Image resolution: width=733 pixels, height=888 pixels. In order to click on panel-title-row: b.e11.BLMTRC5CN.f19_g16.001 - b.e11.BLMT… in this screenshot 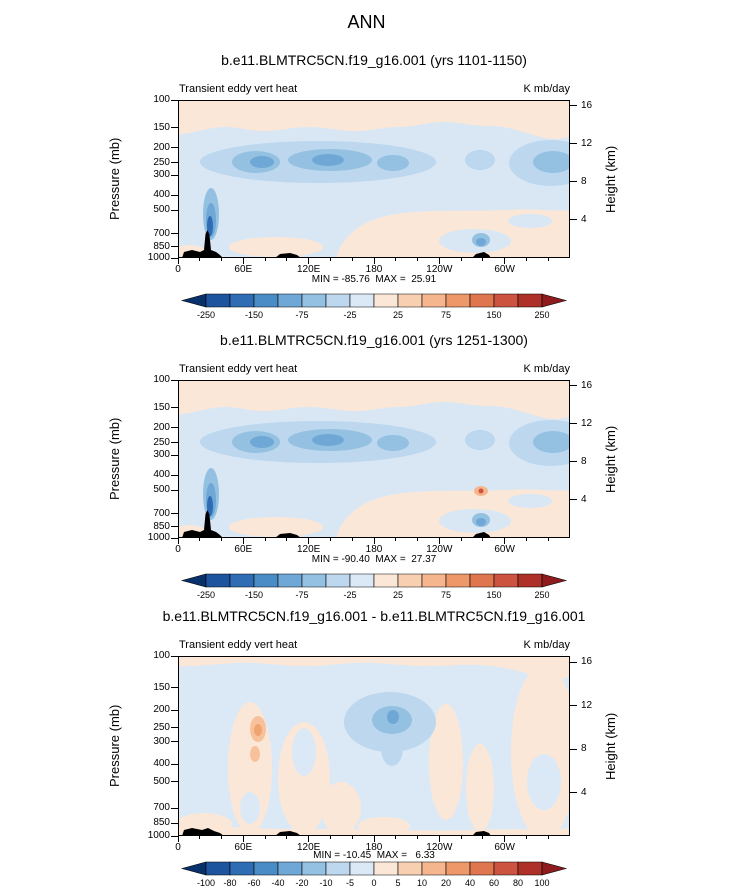, I will do `click(374, 616)`.